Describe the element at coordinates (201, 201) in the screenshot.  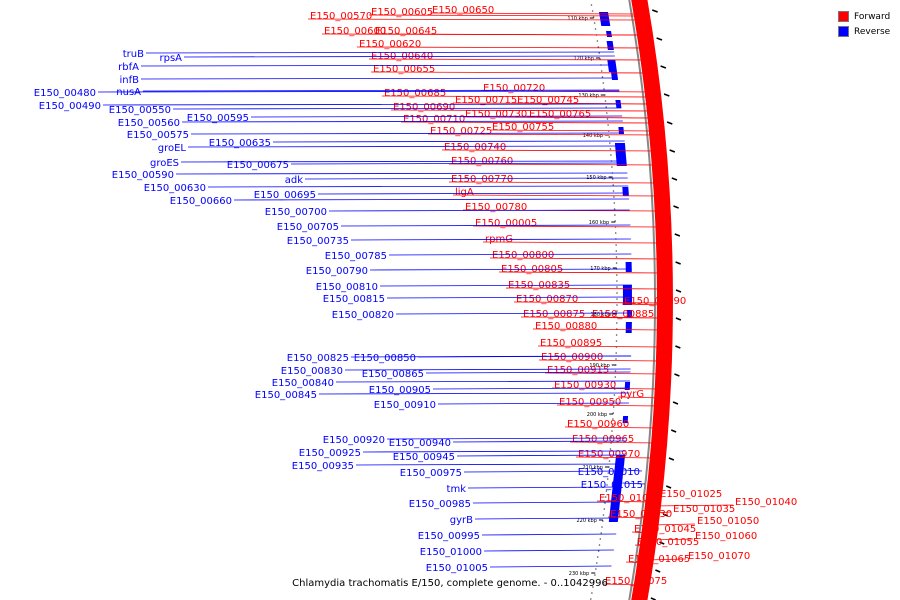
I see `reverse-gene-label: E150_00660` at that location.